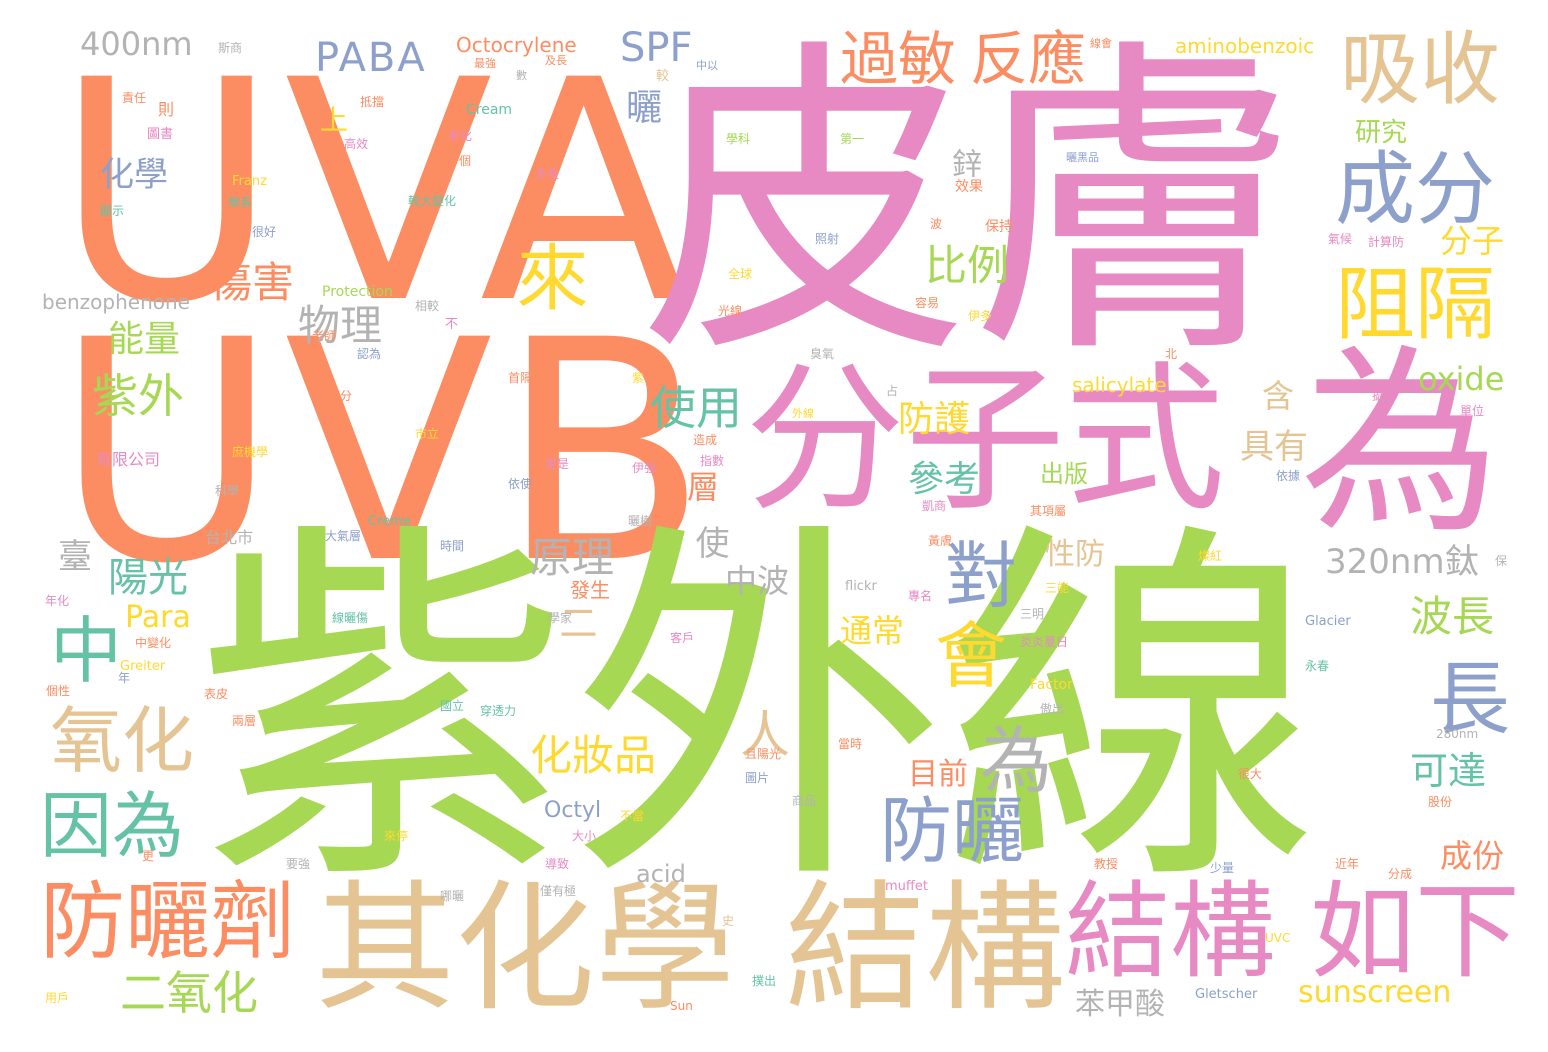 The width and height of the screenshot is (1548, 1052). What do you see at coordinates (584, 836) in the screenshot?
I see `word-small: 大小` at bounding box center [584, 836].